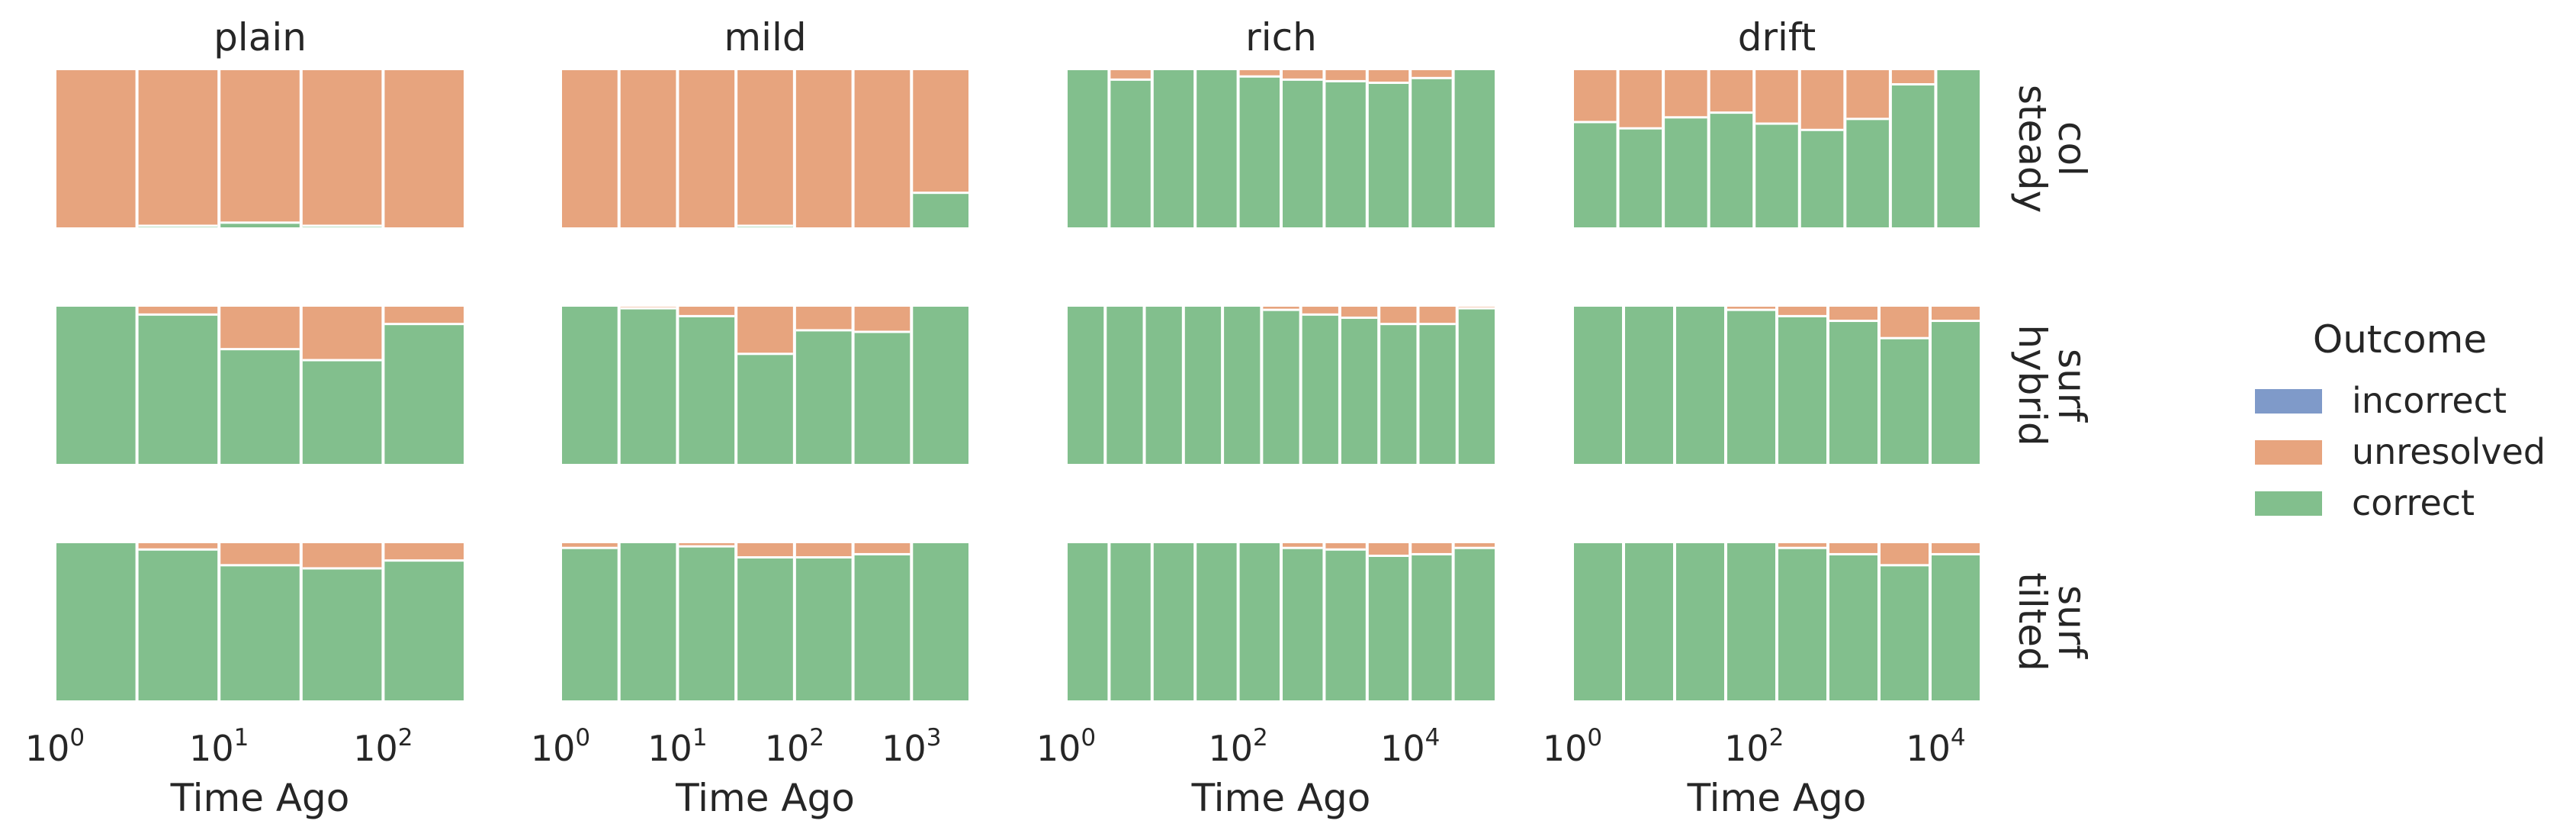 The height and width of the screenshot is (840, 2576). What do you see at coordinates (2448, 452) in the screenshot?
I see `legend-label: unresolved` at bounding box center [2448, 452].